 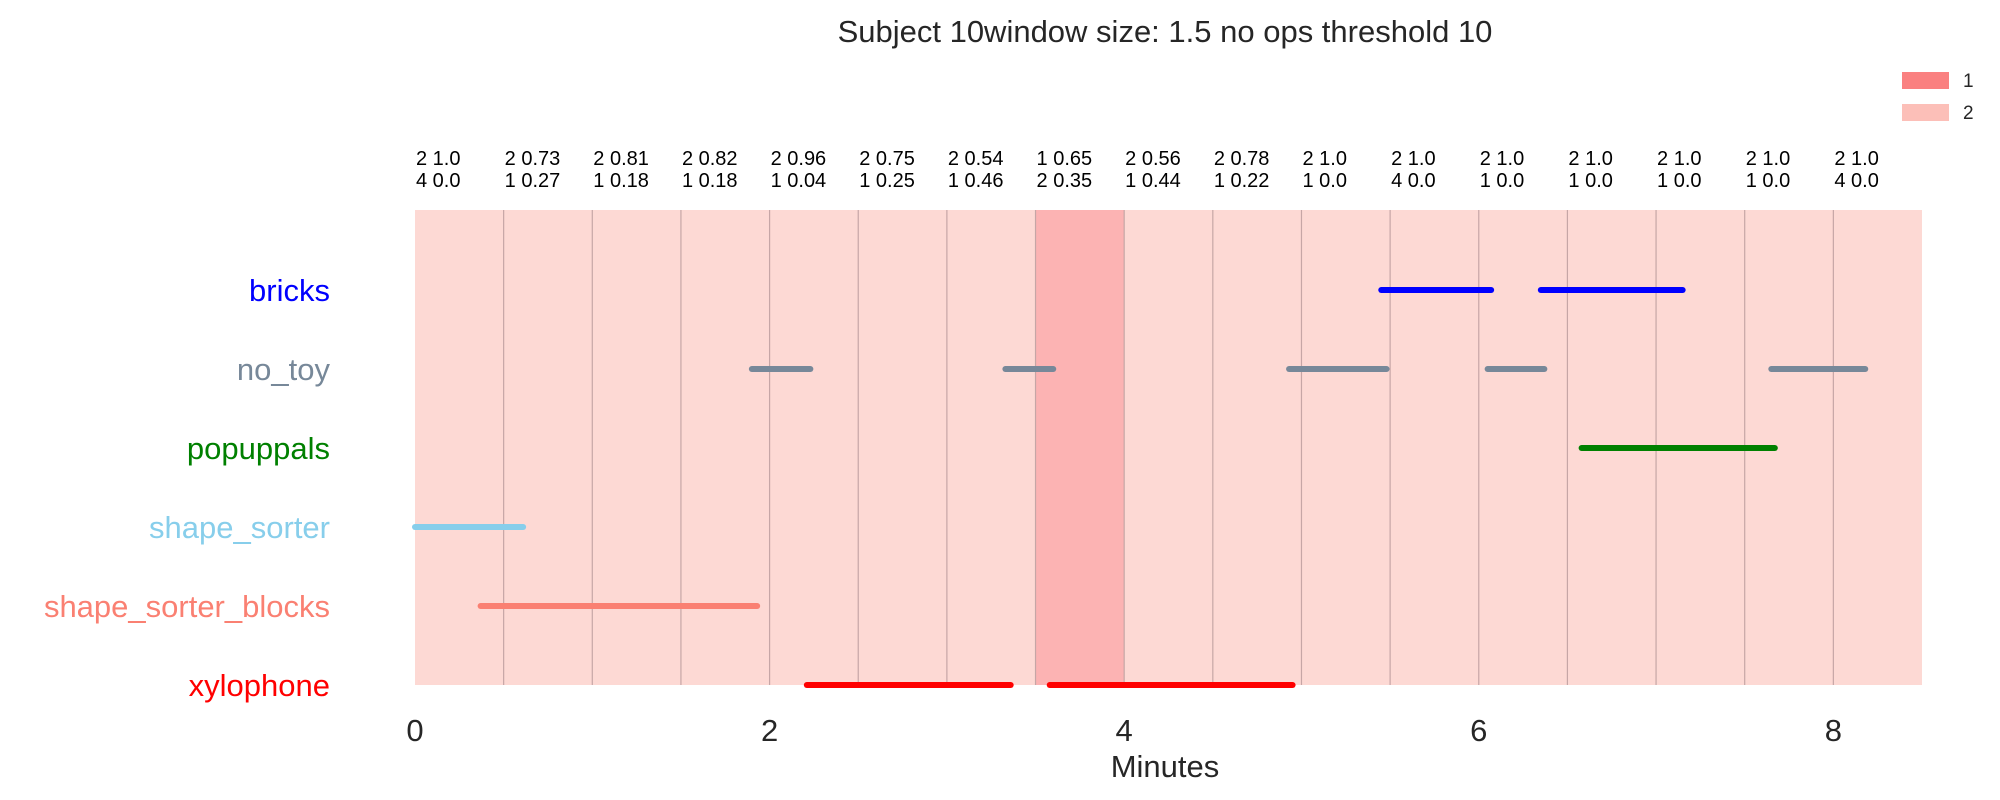 What do you see at coordinates (887, 159) in the screenshot?
I see `window-label-top: 2 0.75` at bounding box center [887, 159].